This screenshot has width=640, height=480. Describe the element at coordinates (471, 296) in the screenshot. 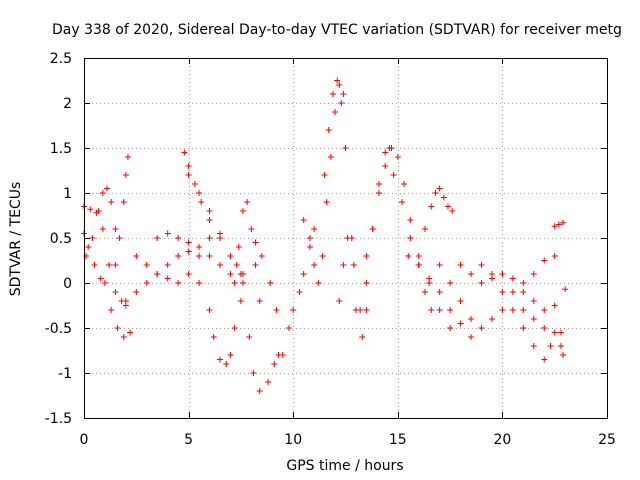

I see `series-track-w` at that location.